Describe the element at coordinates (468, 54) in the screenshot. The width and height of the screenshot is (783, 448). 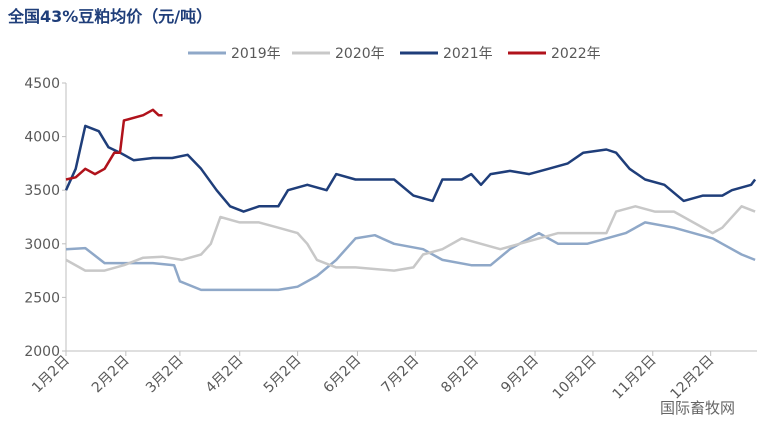
I see `legend-label: 2021年` at that location.